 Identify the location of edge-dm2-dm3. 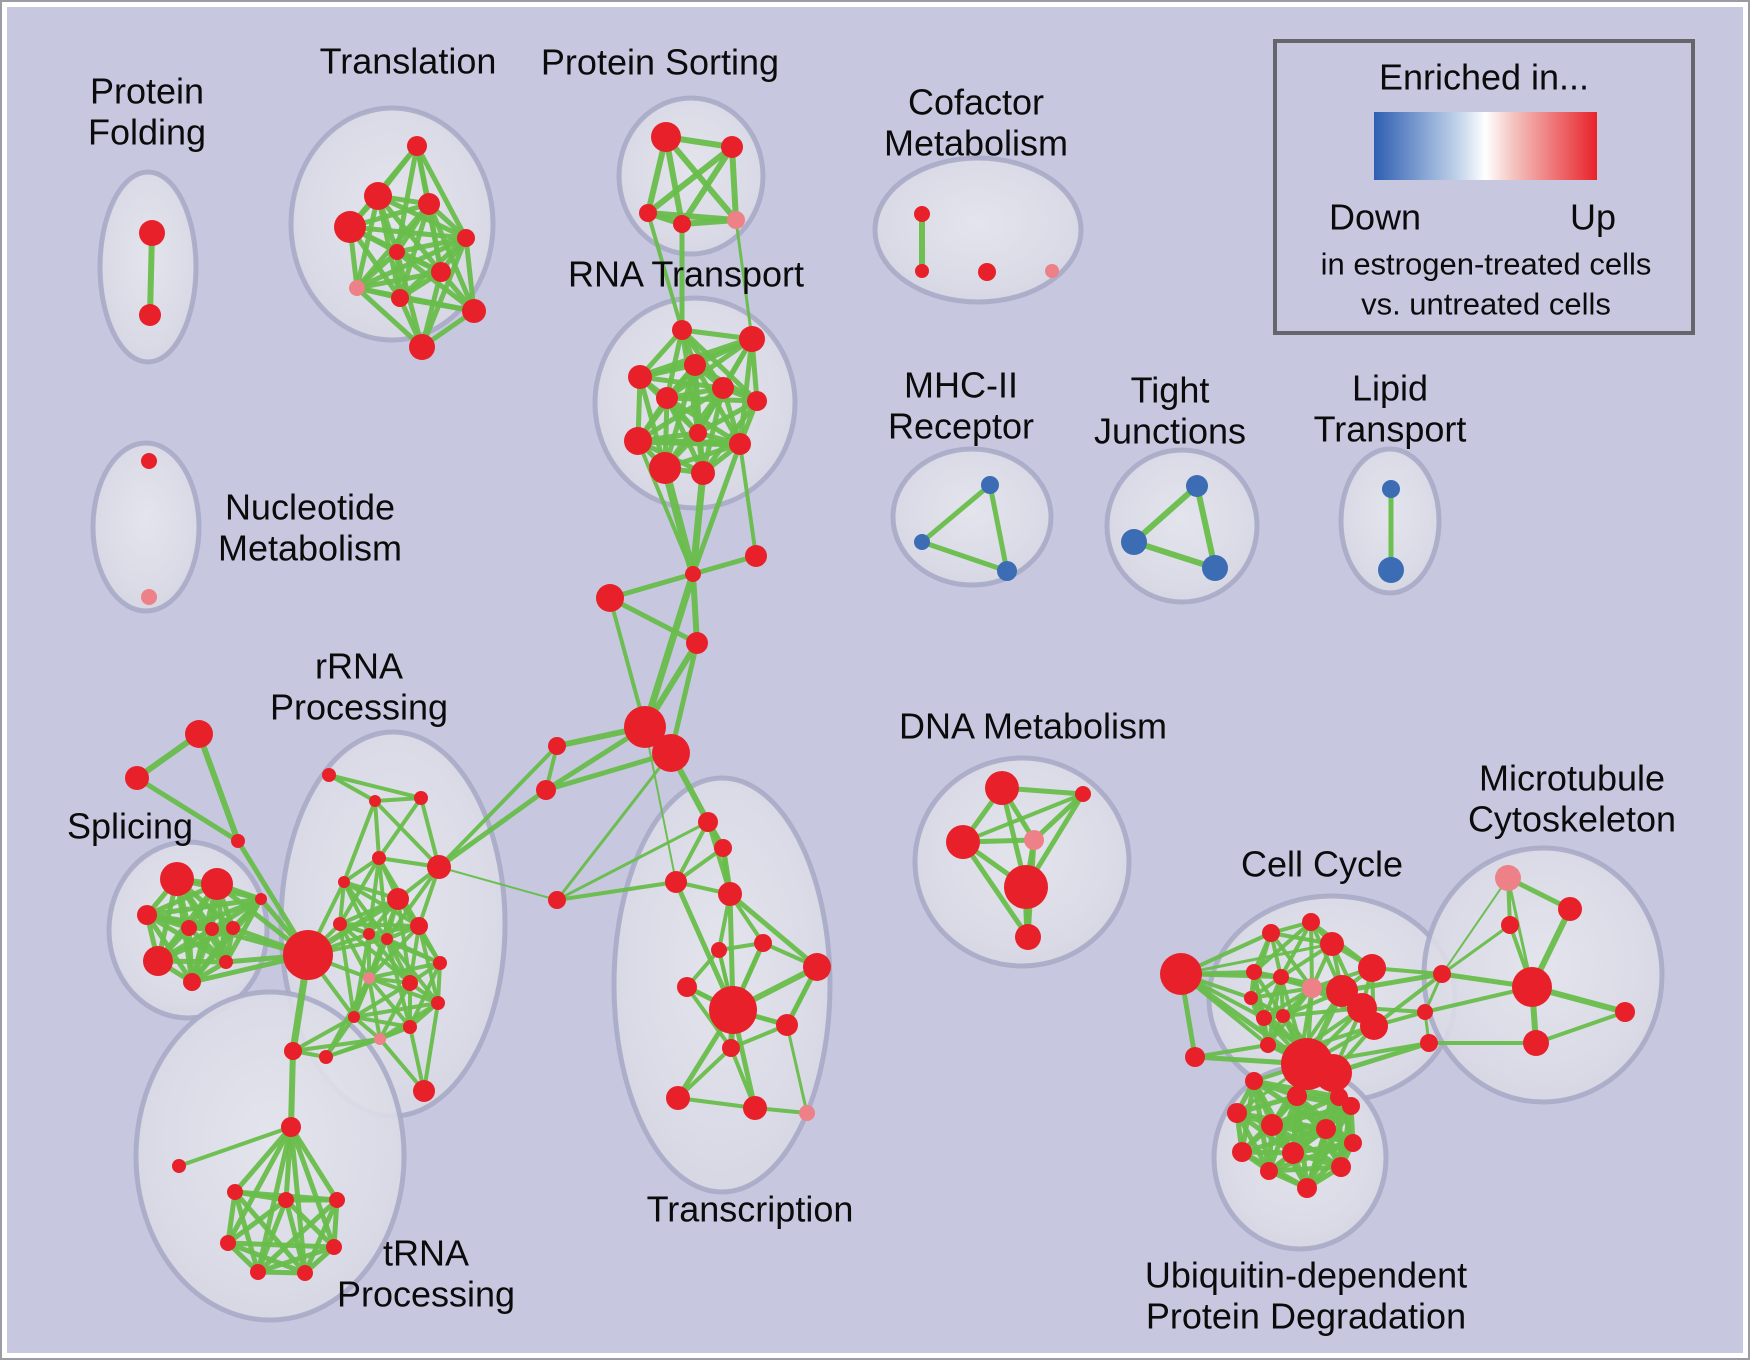
(1023, 818).